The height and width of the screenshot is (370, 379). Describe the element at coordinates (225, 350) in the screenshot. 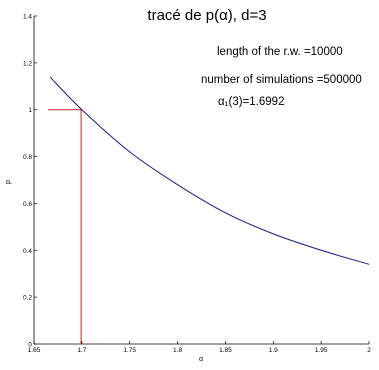

I see `x-tick-label: 1.85` at that location.